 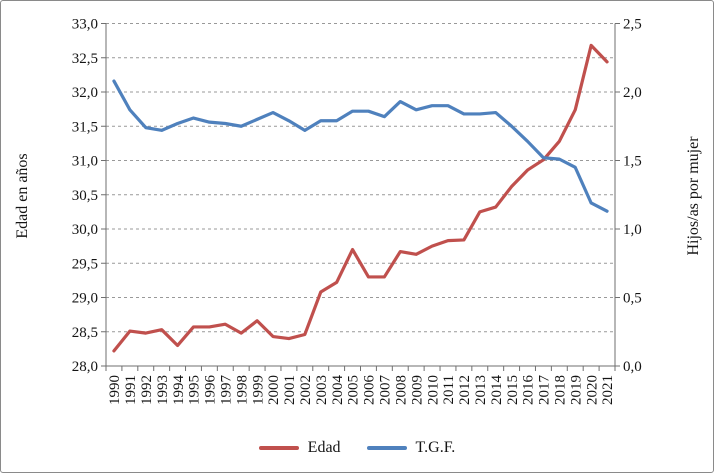 What do you see at coordinates (354, 390) in the screenshot?
I see `x-axis-tick-label: 2005` at bounding box center [354, 390].